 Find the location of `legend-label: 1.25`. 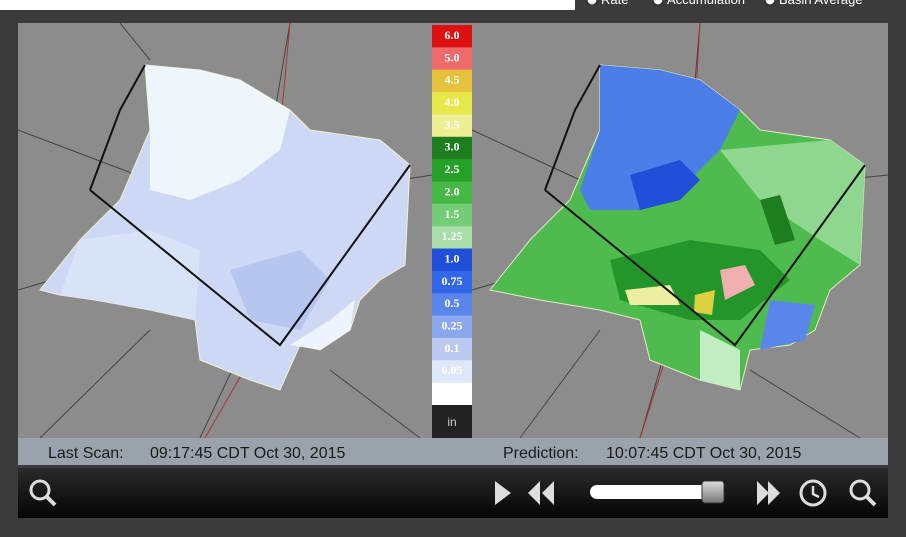

legend-label: 1.25 is located at coordinates (452, 236).